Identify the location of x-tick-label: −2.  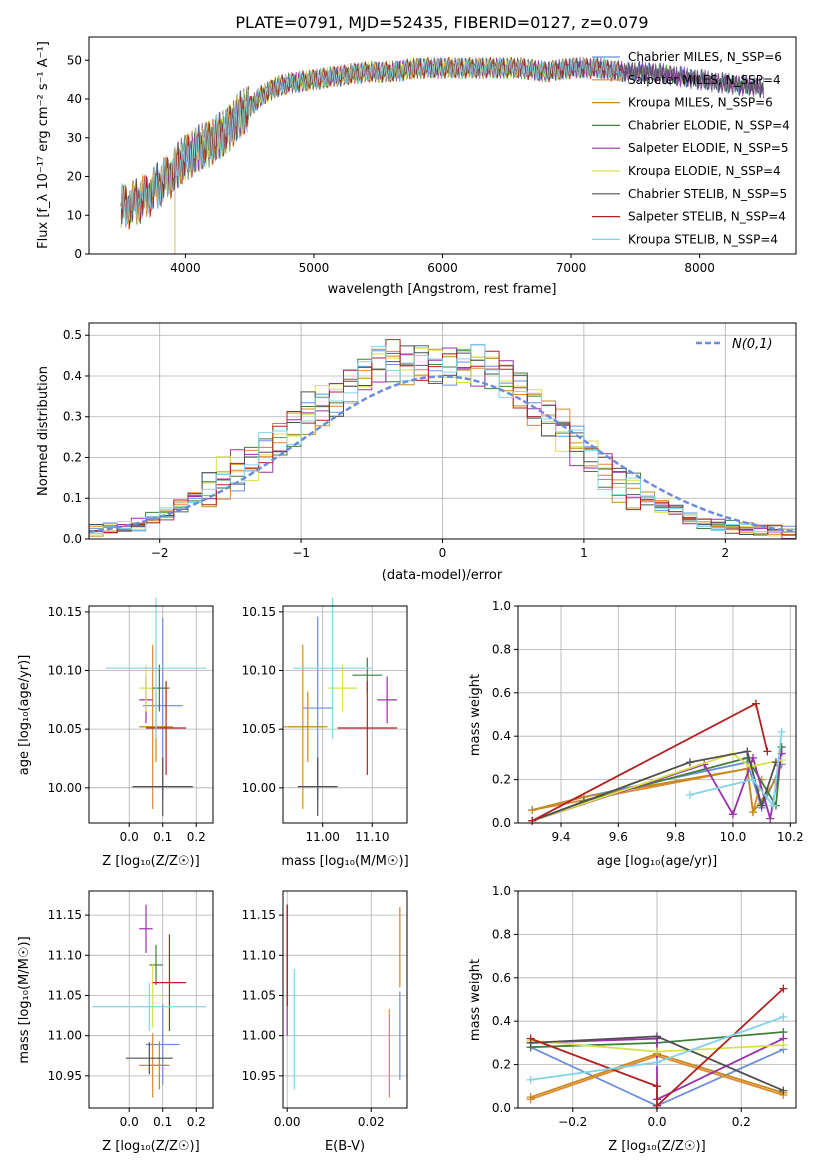
(160, 553).